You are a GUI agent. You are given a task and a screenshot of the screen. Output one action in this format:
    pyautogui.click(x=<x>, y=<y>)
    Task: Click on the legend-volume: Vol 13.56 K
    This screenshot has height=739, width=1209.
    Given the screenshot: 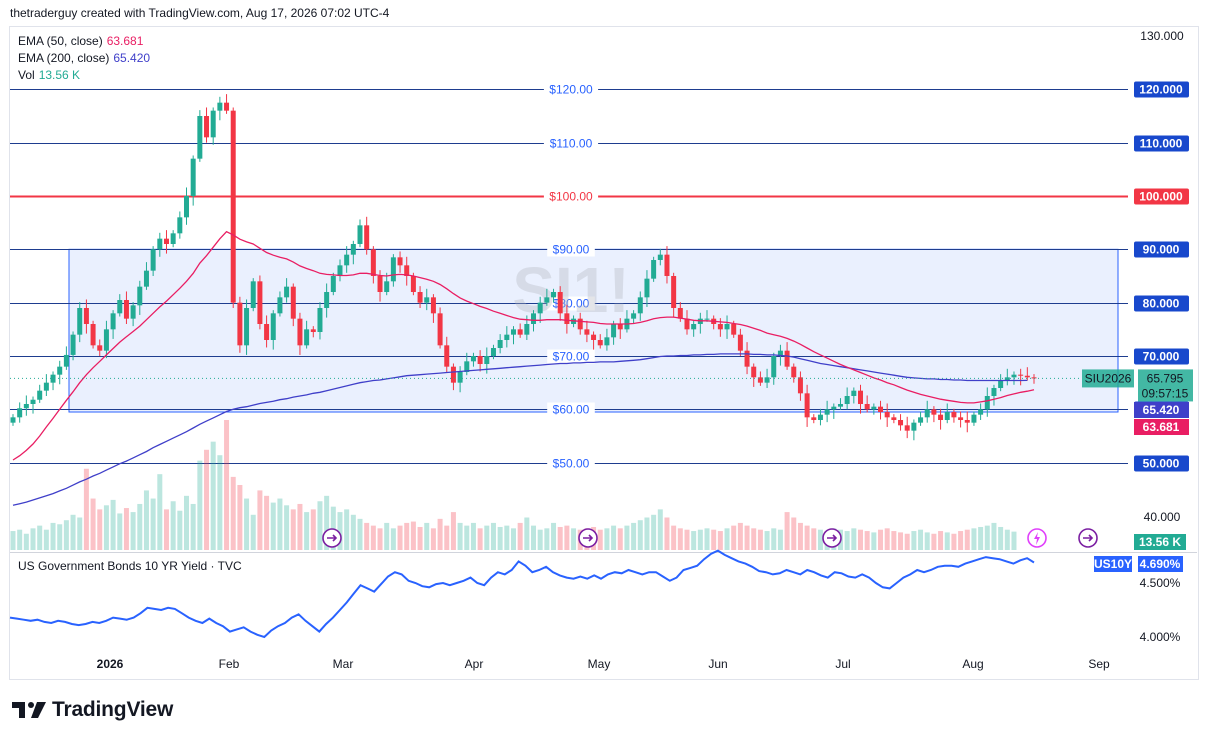 What is the action you would take?
    pyautogui.click(x=49, y=75)
    